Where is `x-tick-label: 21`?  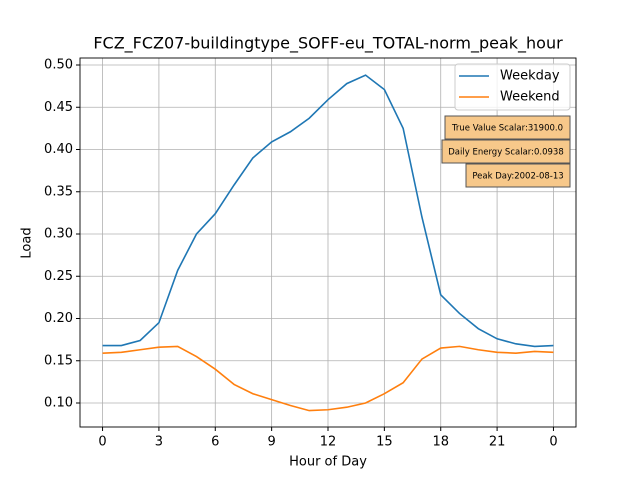 x-tick-label: 21 is located at coordinates (497, 442).